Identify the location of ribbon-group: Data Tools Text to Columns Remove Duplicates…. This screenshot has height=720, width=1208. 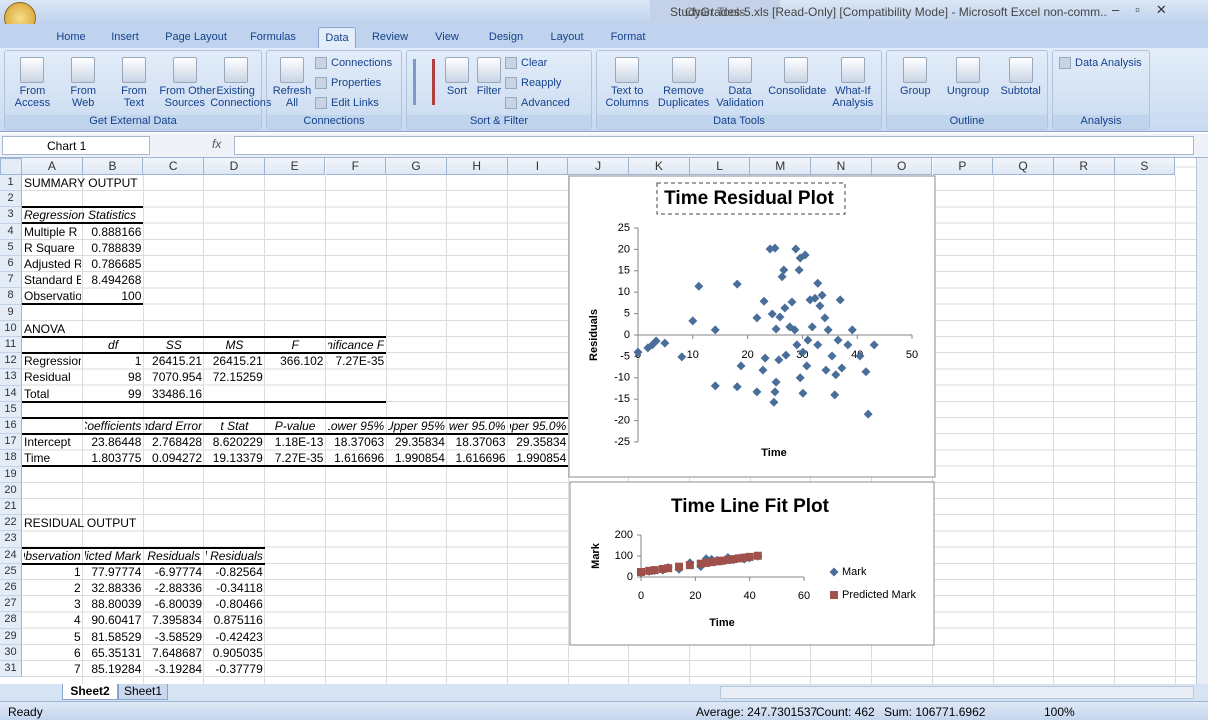
(739, 90).